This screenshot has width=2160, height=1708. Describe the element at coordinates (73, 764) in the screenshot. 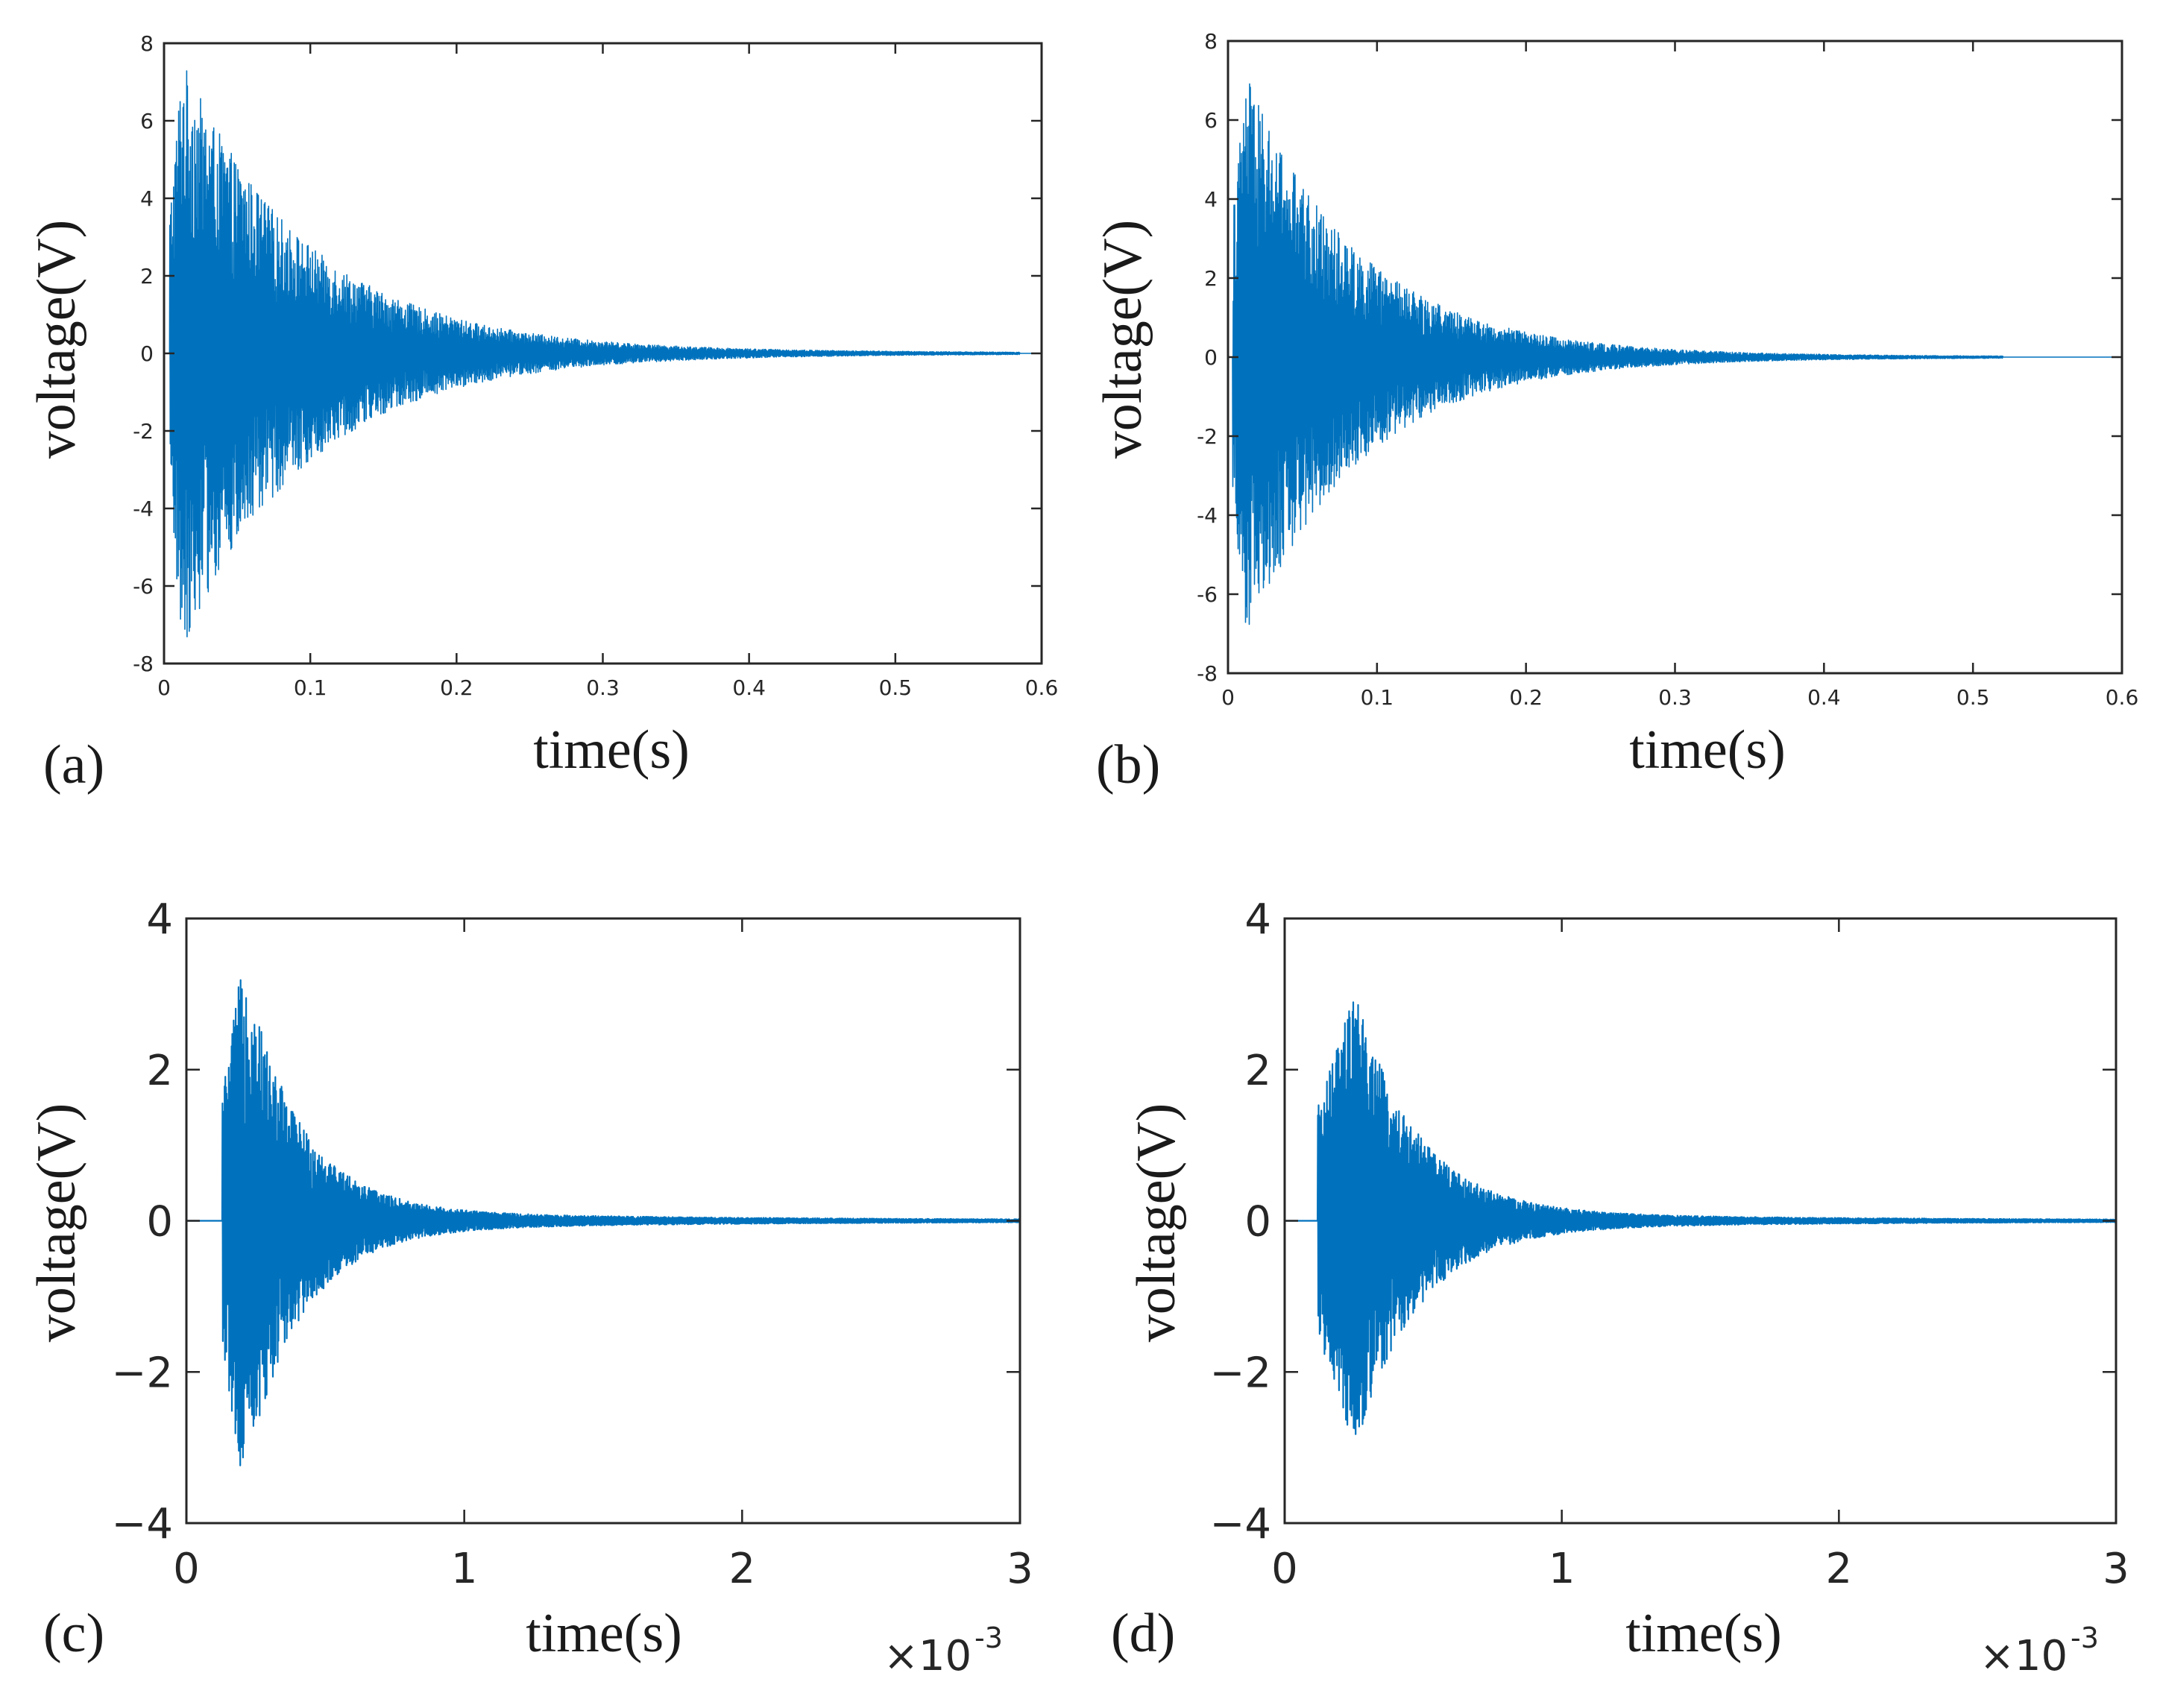

I see `panel-label: (a)` at that location.